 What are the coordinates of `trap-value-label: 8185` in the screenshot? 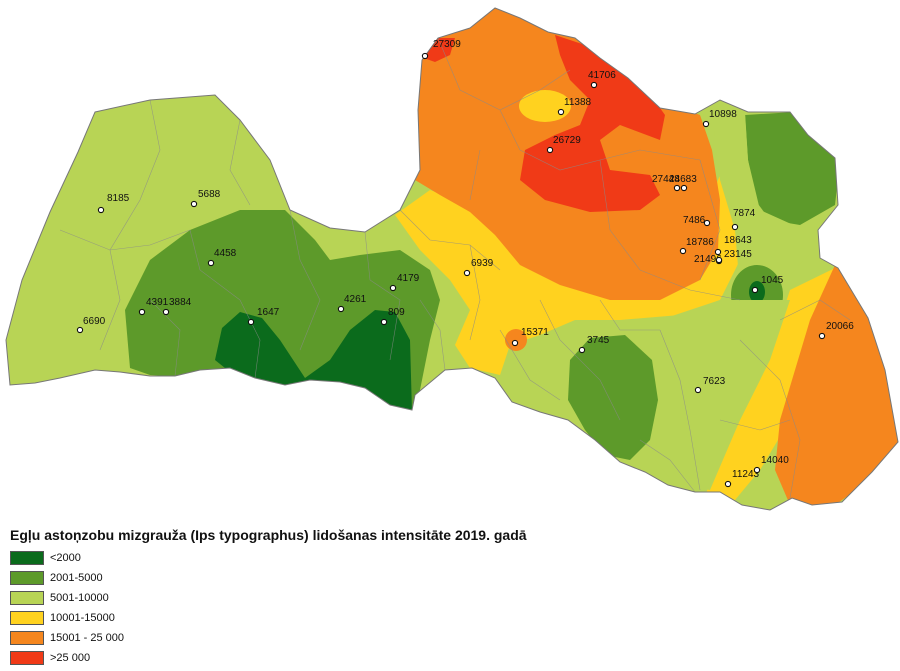 It's located at (118, 198).